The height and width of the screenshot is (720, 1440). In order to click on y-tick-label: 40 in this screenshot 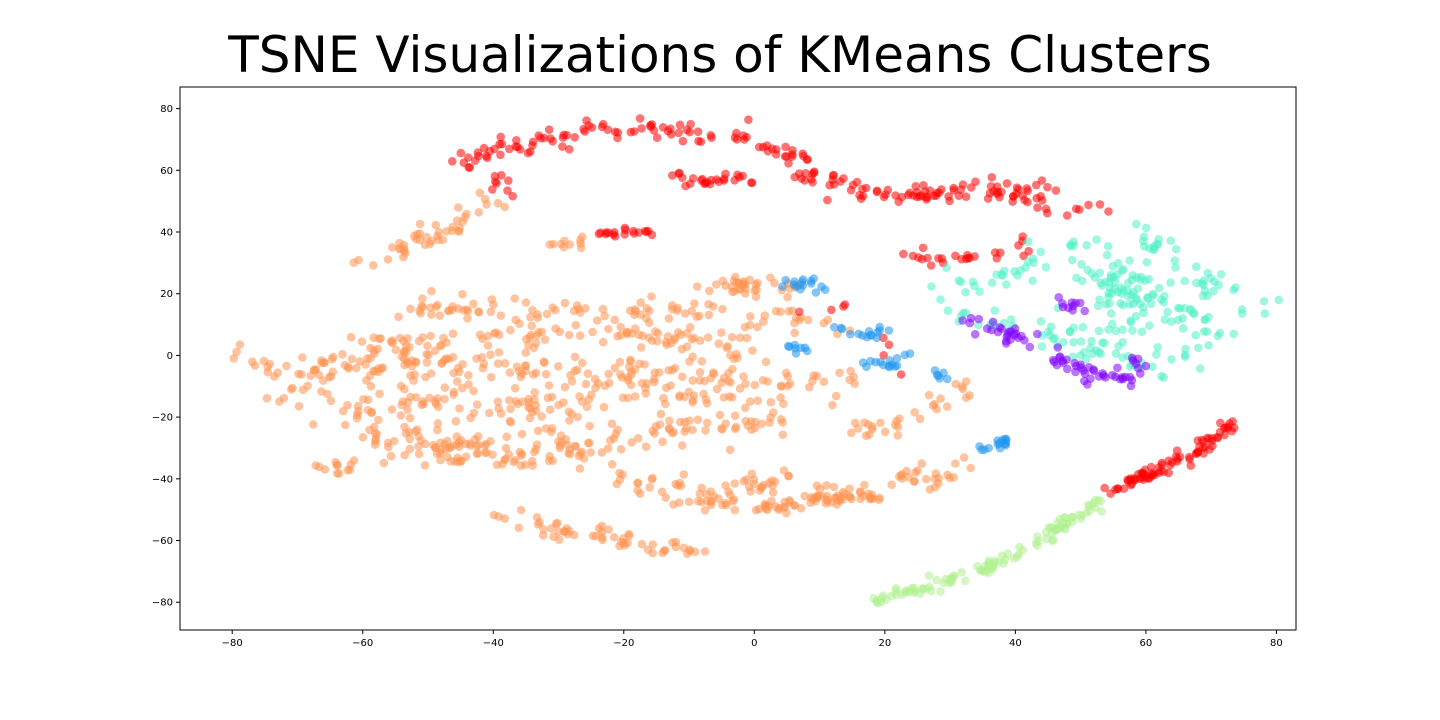, I will do `click(166, 233)`.